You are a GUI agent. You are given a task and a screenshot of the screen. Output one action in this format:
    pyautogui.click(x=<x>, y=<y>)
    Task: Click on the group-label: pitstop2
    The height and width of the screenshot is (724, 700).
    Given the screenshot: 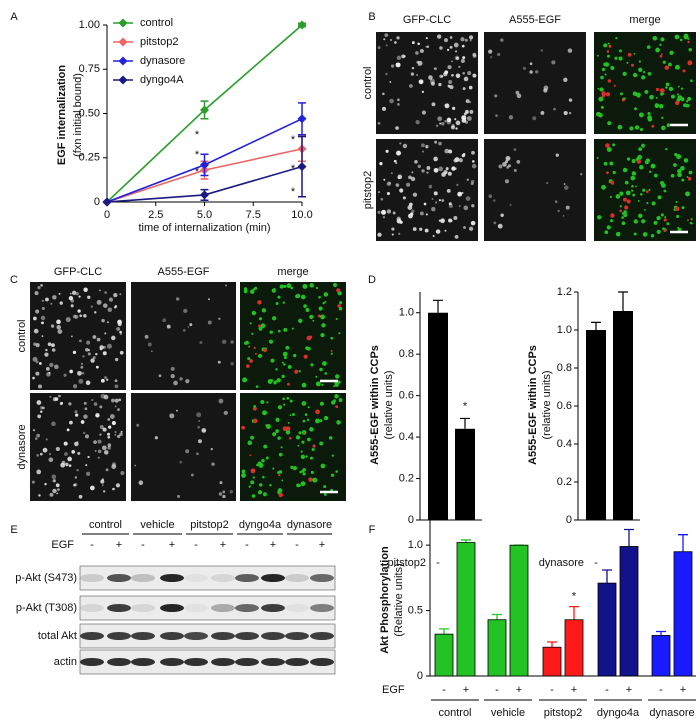 What is the action you would take?
    pyautogui.click(x=209, y=525)
    